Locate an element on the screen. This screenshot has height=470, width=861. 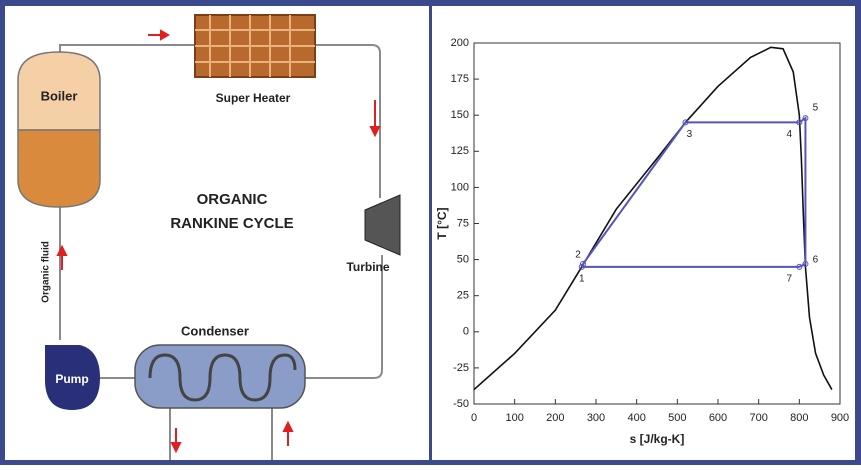
y-tick-label: 175 is located at coordinates (460, 79).